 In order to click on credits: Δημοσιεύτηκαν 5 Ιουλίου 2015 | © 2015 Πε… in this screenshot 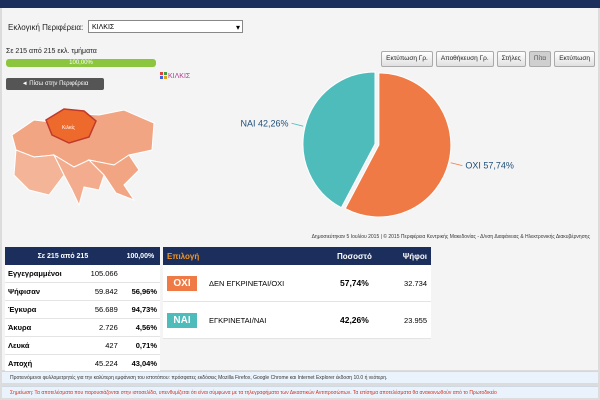, I will do `click(450, 237)`.